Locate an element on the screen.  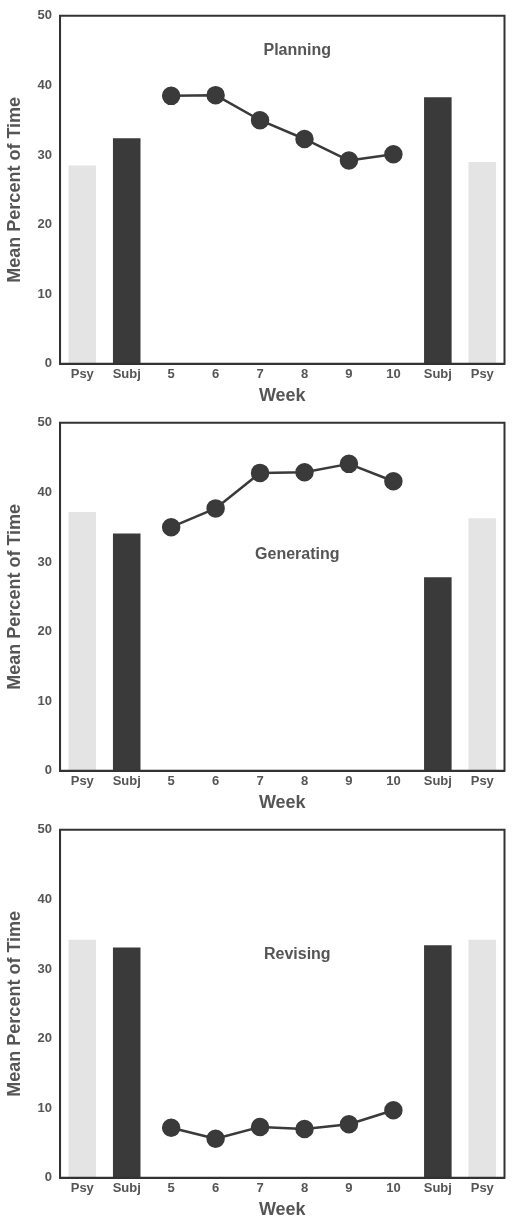
text: Revising is located at coordinates (297, 954).